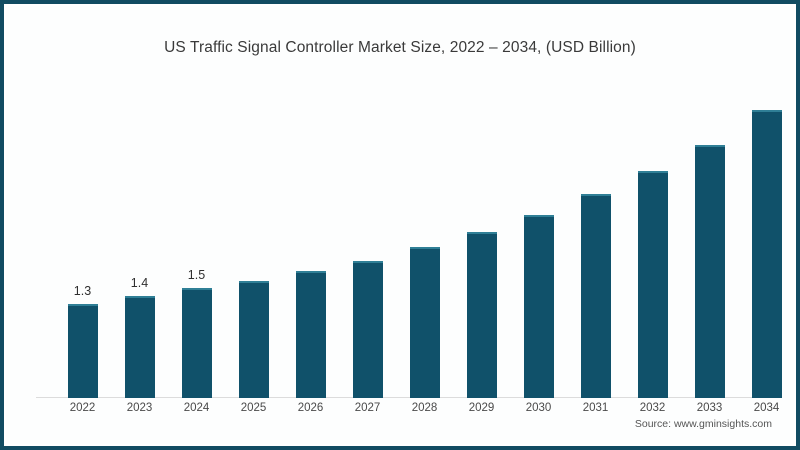  What do you see at coordinates (424, 322) in the screenshot?
I see `bar-2028` at bounding box center [424, 322].